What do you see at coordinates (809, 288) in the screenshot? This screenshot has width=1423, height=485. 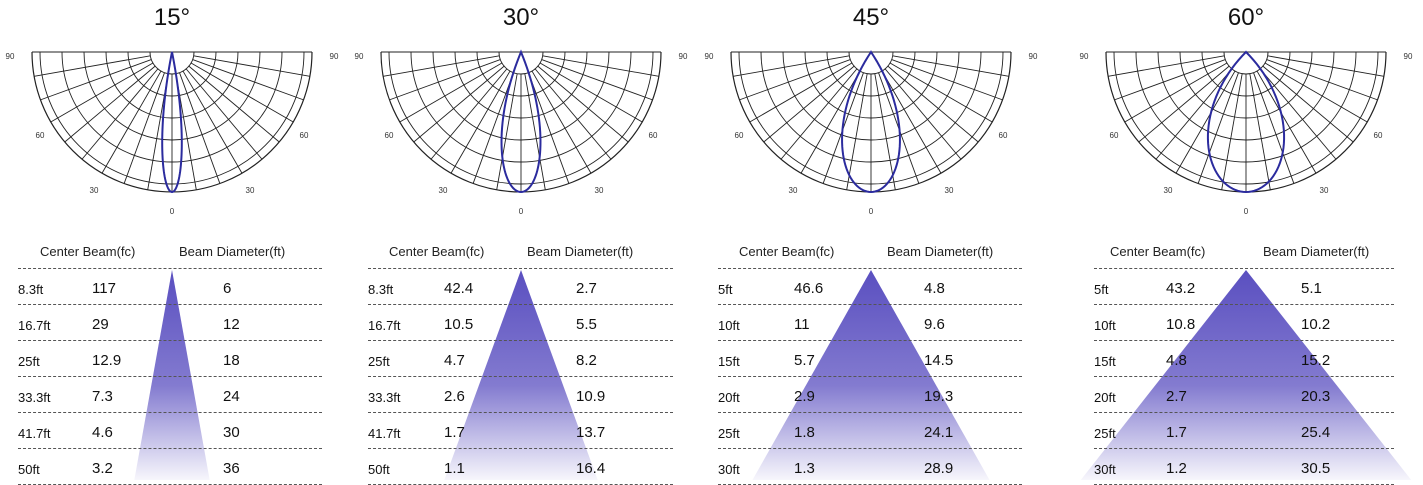 I see `center-beam-value: 46.6` at bounding box center [809, 288].